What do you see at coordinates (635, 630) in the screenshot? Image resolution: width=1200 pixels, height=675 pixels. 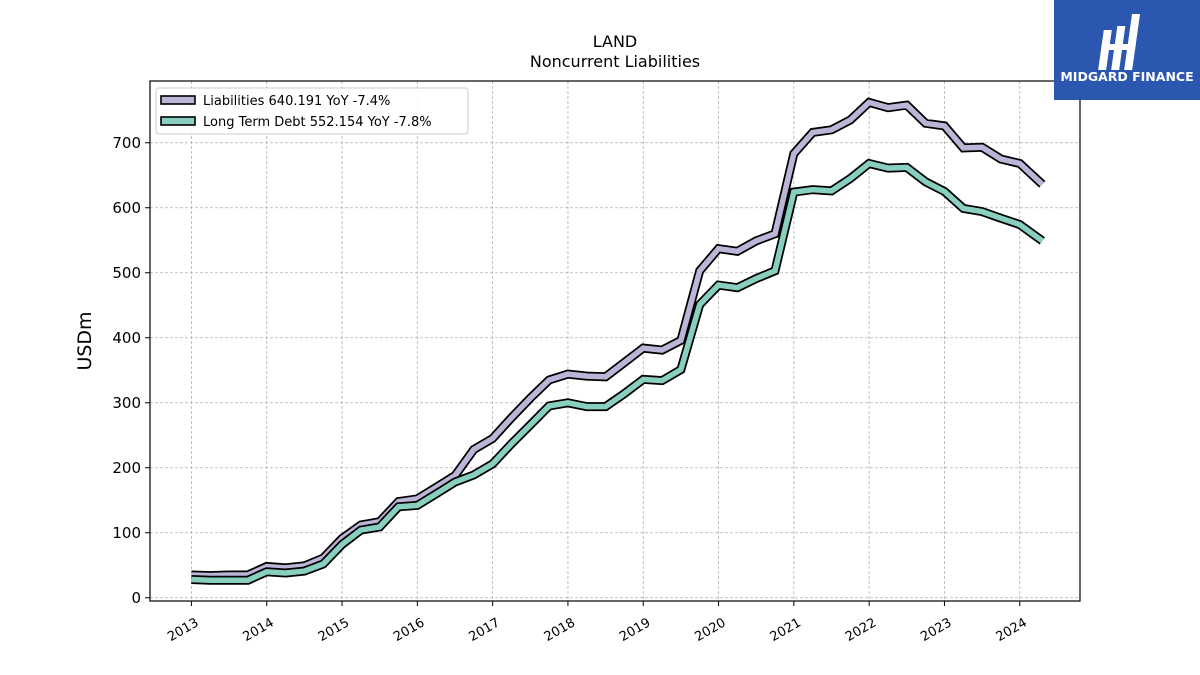 I see `x-tick-label: 2019` at bounding box center [635, 630].